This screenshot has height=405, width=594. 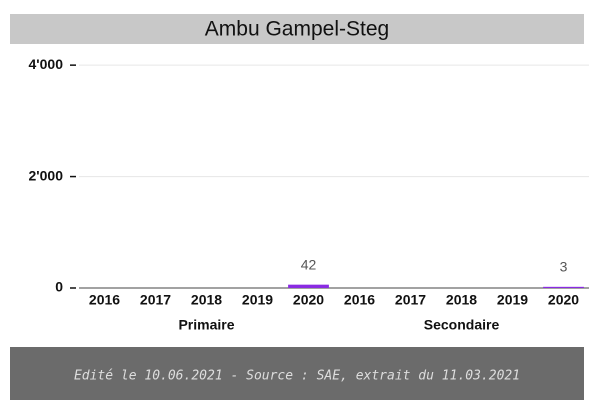 I want to click on y-tick-label: 0, so click(x=59, y=287).